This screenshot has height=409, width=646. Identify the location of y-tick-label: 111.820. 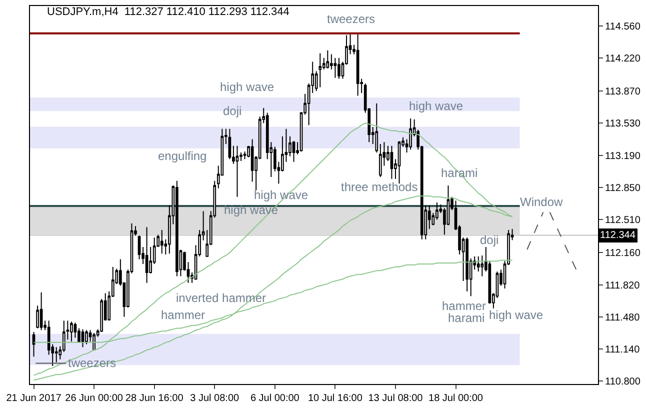
(622, 286).